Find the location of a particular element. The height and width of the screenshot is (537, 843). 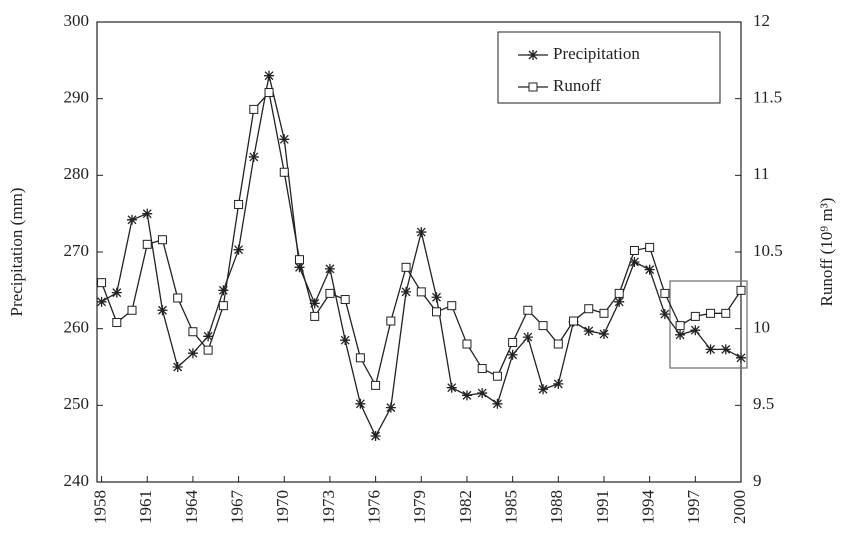

x-tick-label: 1958 is located at coordinates (99, 507).